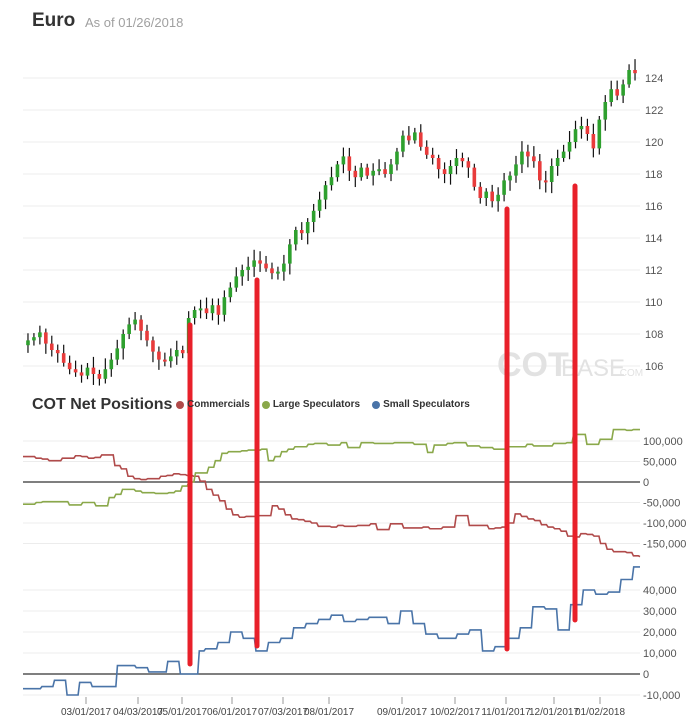 The width and height of the screenshot is (688, 725). Describe the element at coordinates (654, 303) in the screenshot. I see `price-axis-label: 110` at that location.